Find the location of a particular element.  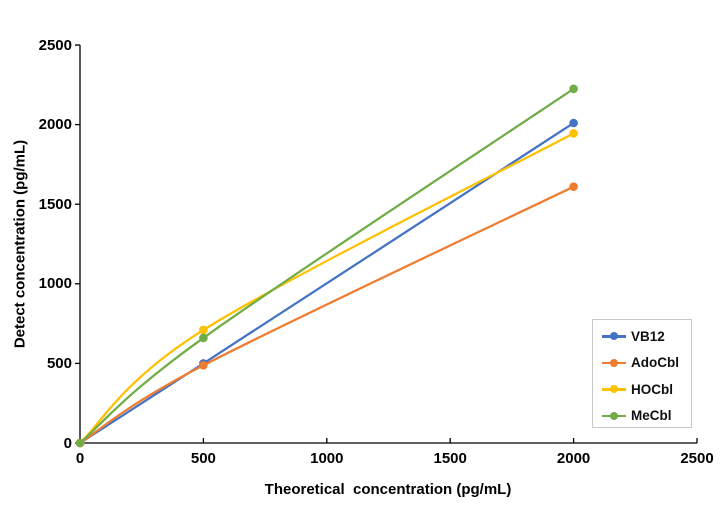

y-axis-title: Detect concentration (pg/mL) is located at coordinates (20, 244).